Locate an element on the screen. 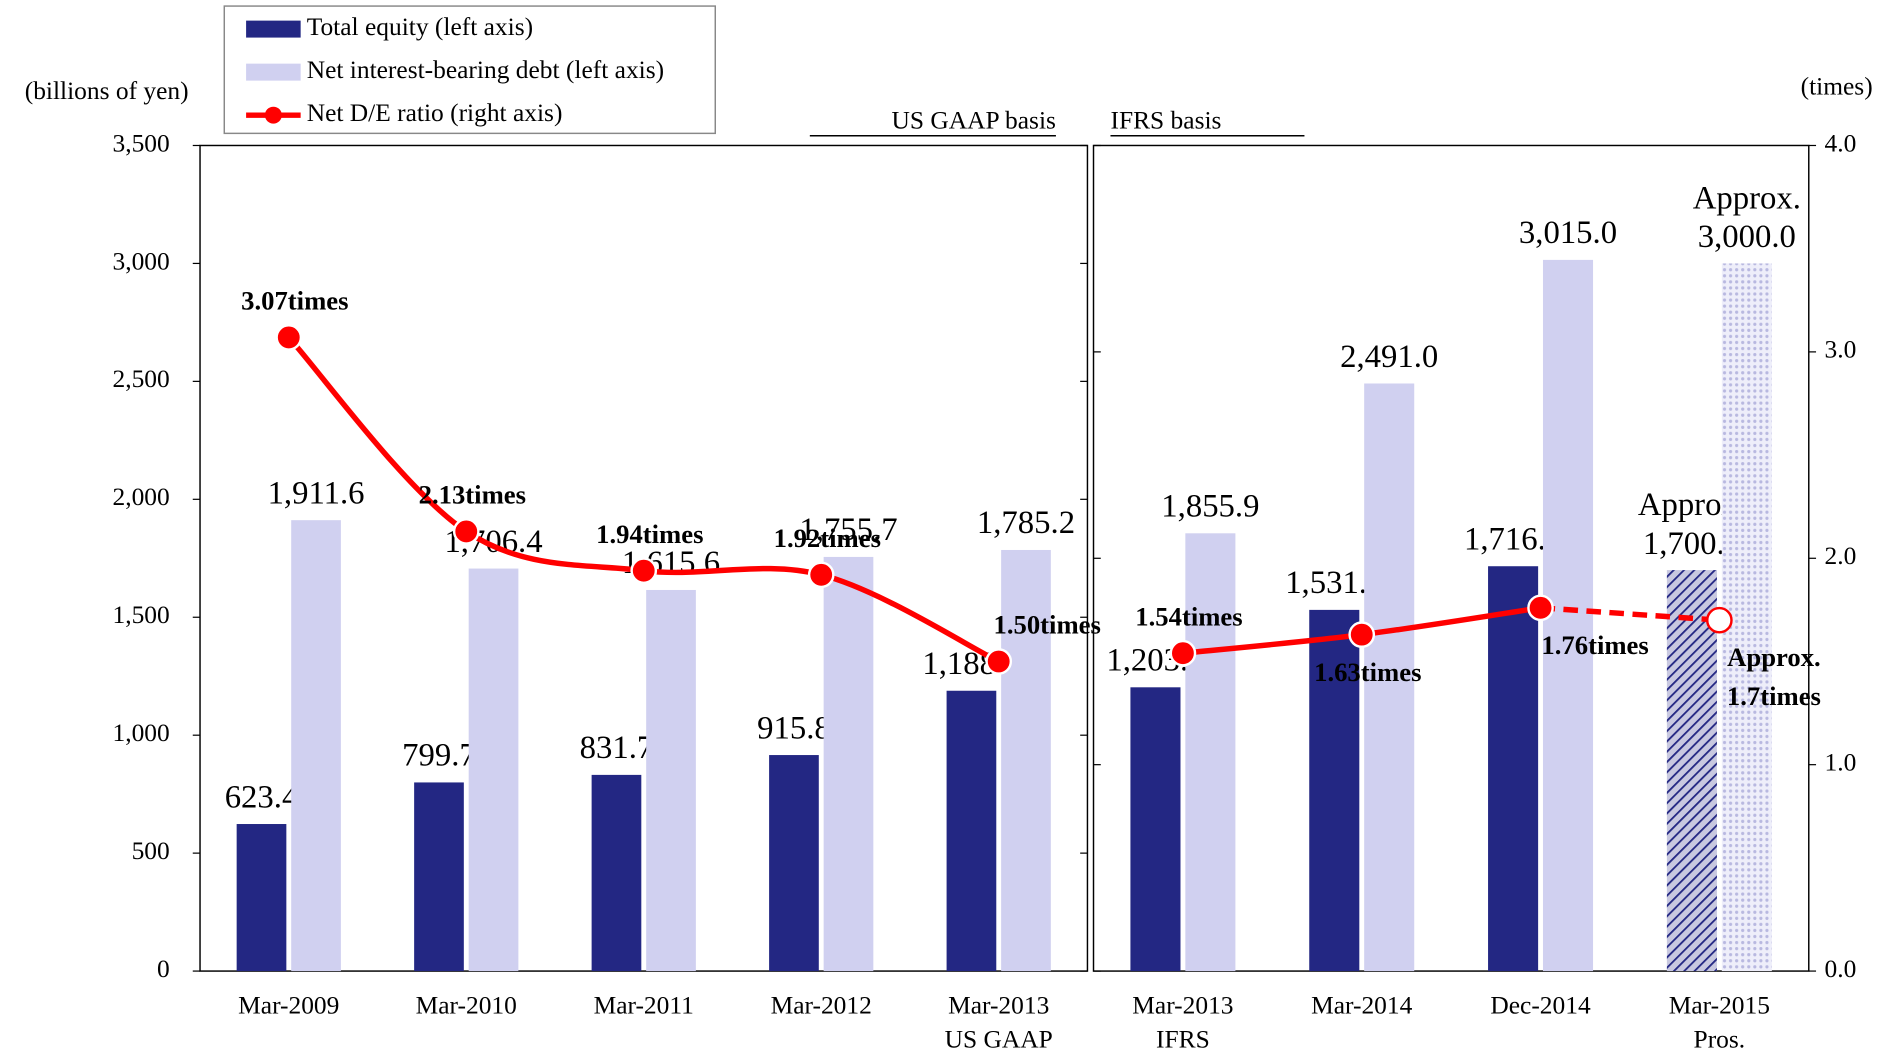 This screenshot has width=1890, height=1054. y2-tick-label: 4.0 is located at coordinates (1841, 142).